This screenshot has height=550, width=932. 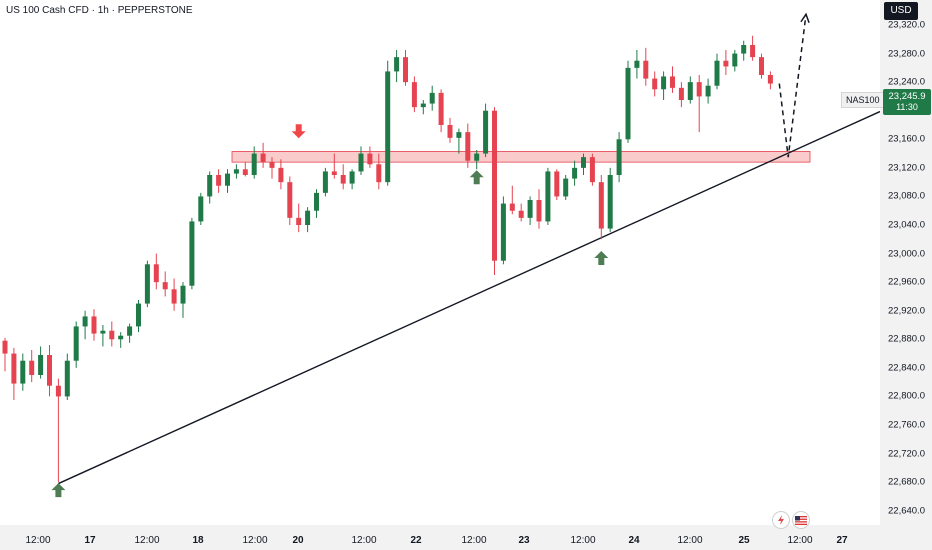 What do you see at coordinates (634, 540) in the screenshot?
I see `time-tick-label: 24` at bounding box center [634, 540].